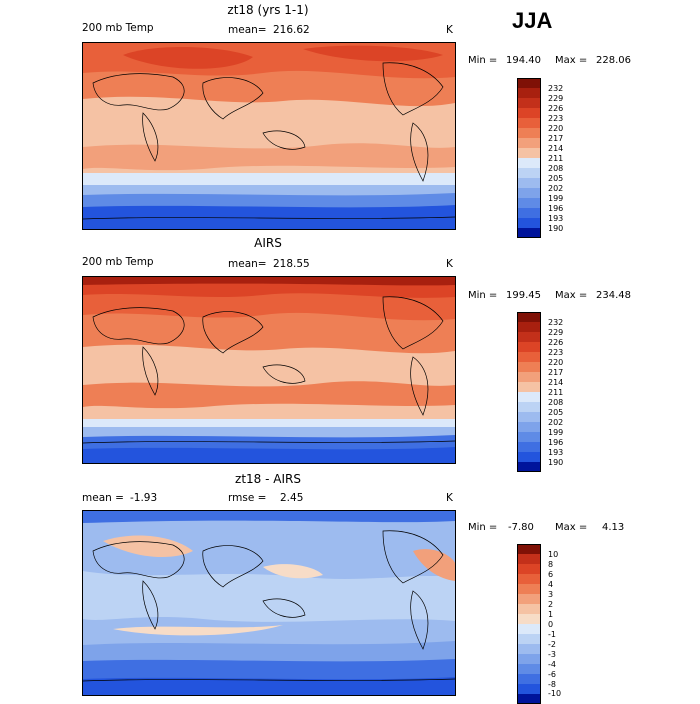 This screenshot has height=704, width=700. What do you see at coordinates (269, 281) in the screenshot?
I see `panel2-band-nh-max` at bounding box center [269, 281].